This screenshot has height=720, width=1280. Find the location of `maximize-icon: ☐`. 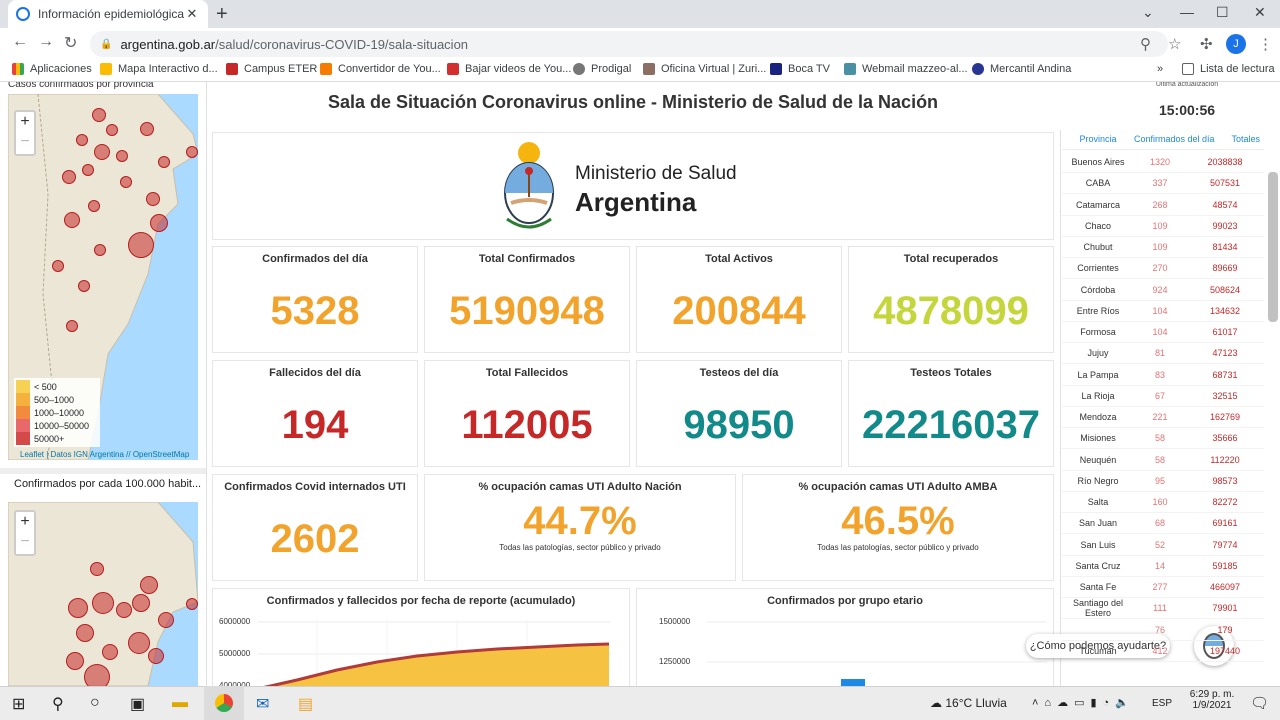

maximize-icon: ☐ is located at coordinates (1222, 12).